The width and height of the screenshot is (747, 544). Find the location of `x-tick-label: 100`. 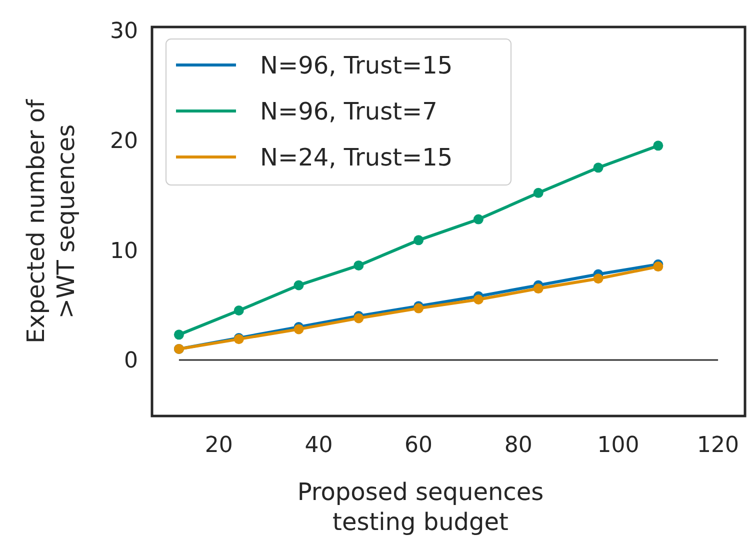

x-tick-label: 100 is located at coordinates (618, 445).